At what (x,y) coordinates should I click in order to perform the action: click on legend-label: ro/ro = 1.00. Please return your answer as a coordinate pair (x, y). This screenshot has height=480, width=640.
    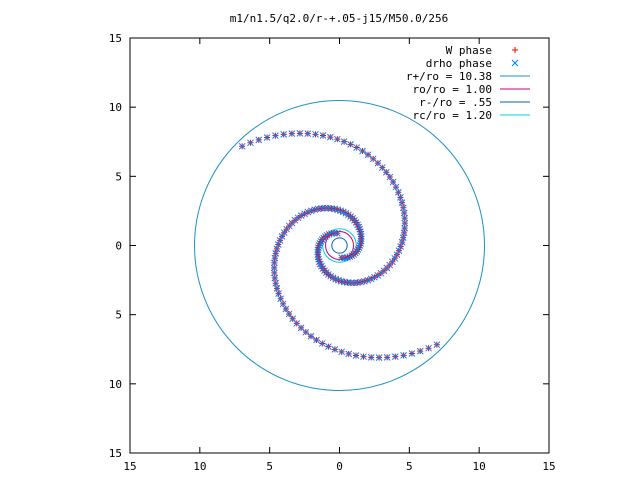
    Looking at the image, I should click on (452, 89).